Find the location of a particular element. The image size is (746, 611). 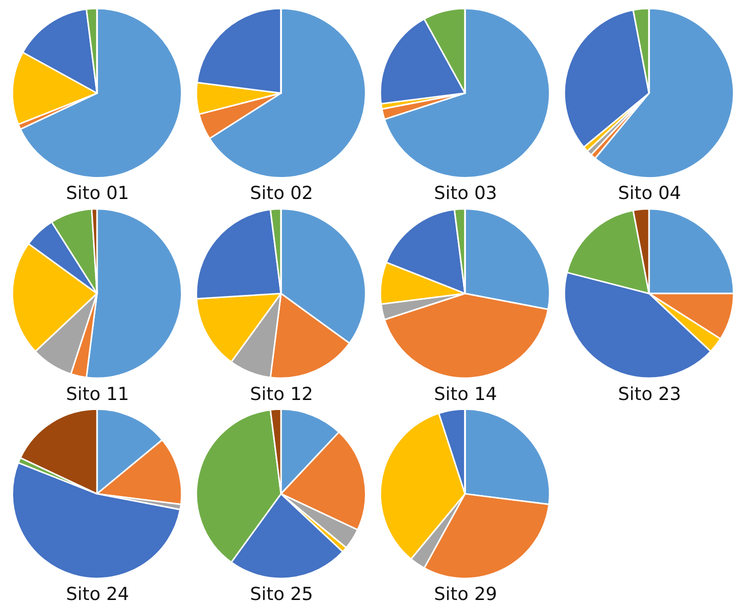

text: Sito 29 is located at coordinates (466, 594).